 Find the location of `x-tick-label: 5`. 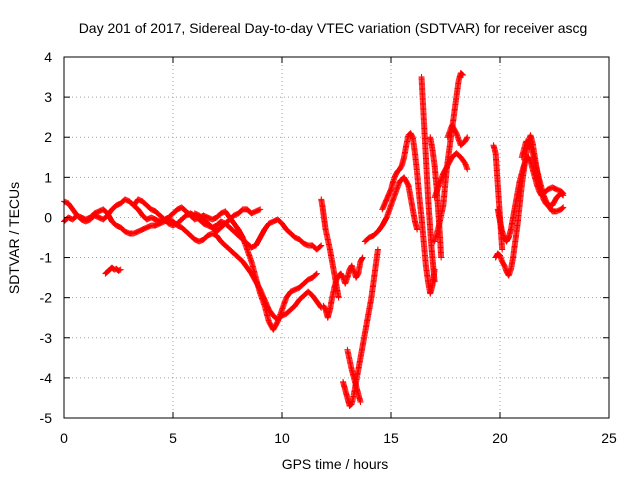

x-tick-label: 5 is located at coordinates (173, 438).